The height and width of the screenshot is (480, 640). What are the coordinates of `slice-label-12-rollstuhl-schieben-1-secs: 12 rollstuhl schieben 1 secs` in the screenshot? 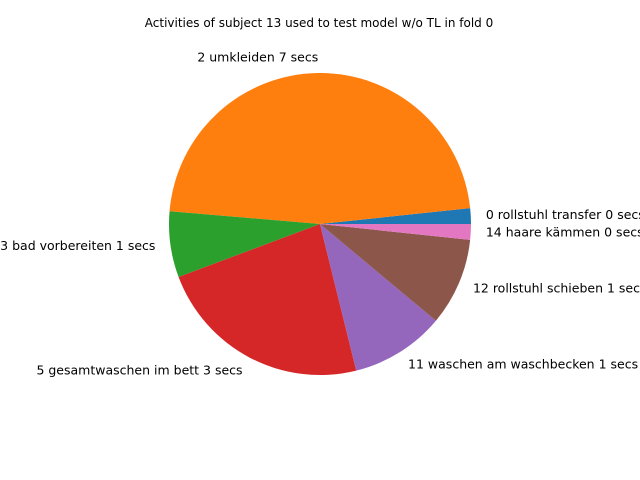 It's located at (556, 287).